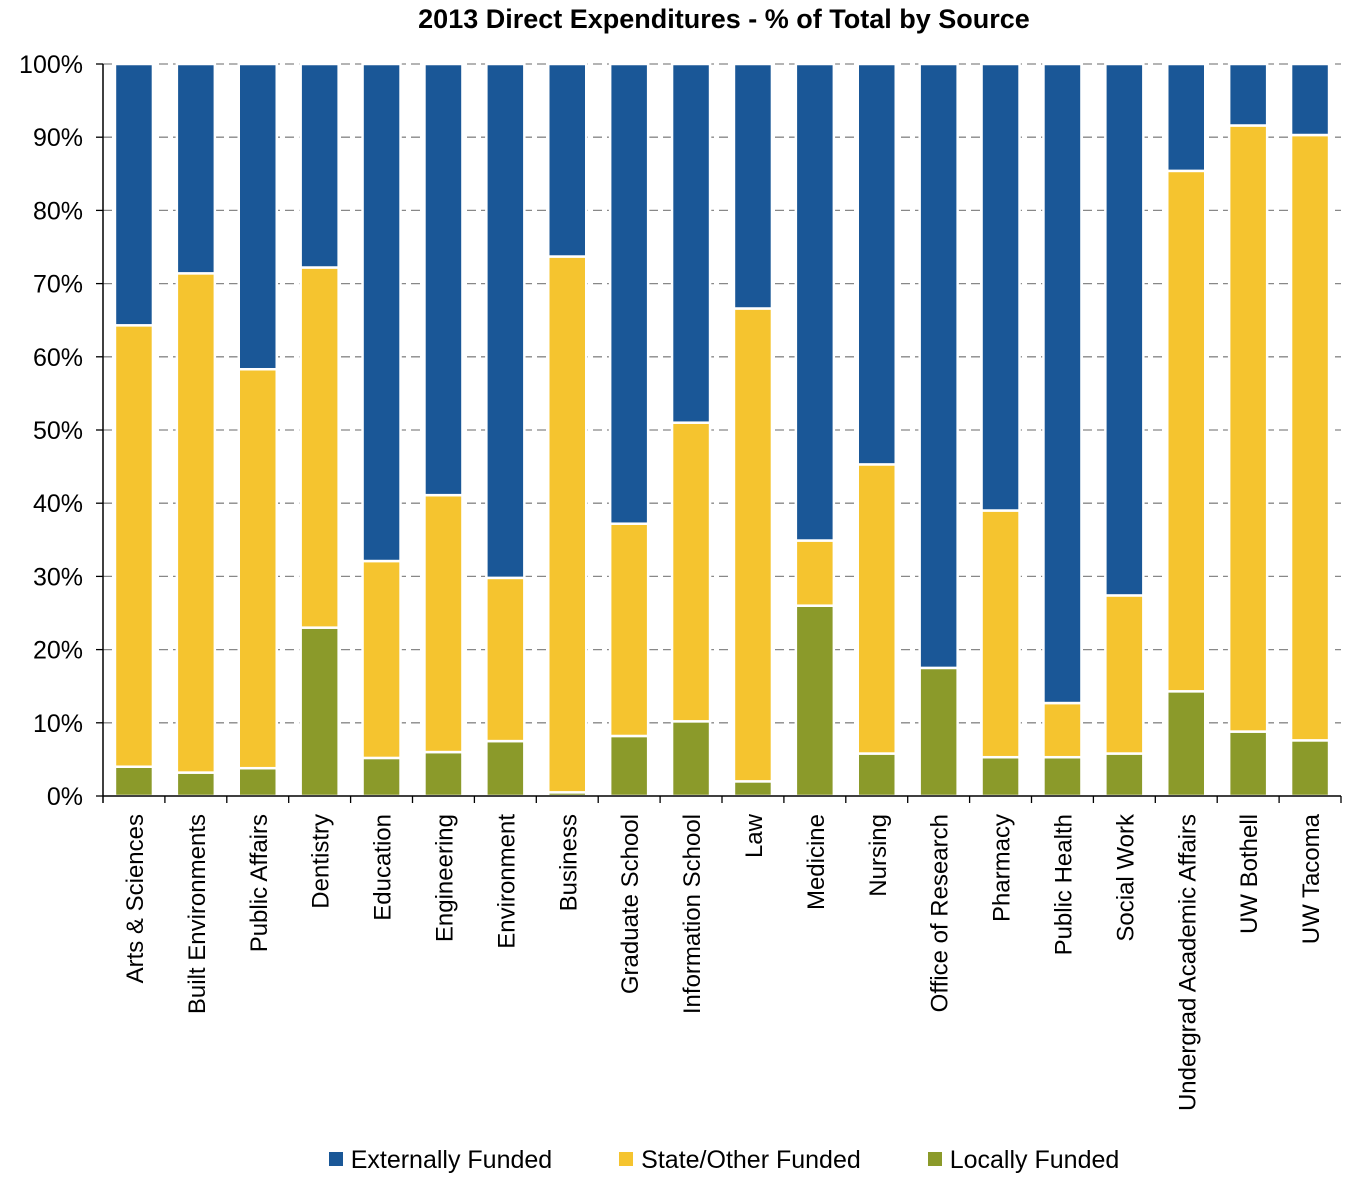  What do you see at coordinates (197, 914) in the screenshot?
I see `x-tick-label: Built Environments` at bounding box center [197, 914].